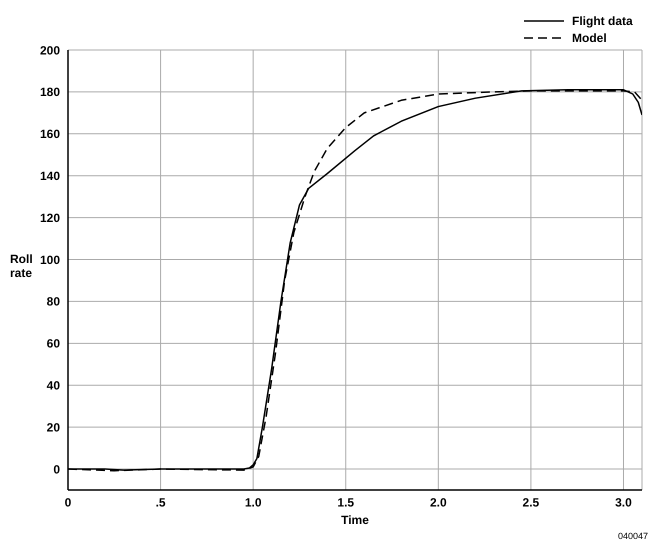 This screenshot has width=648, height=549. What do you see at coordinates (602, 21) in the screenshot?
I see `legend-label: Flight data` at bounding box center [602, 21].